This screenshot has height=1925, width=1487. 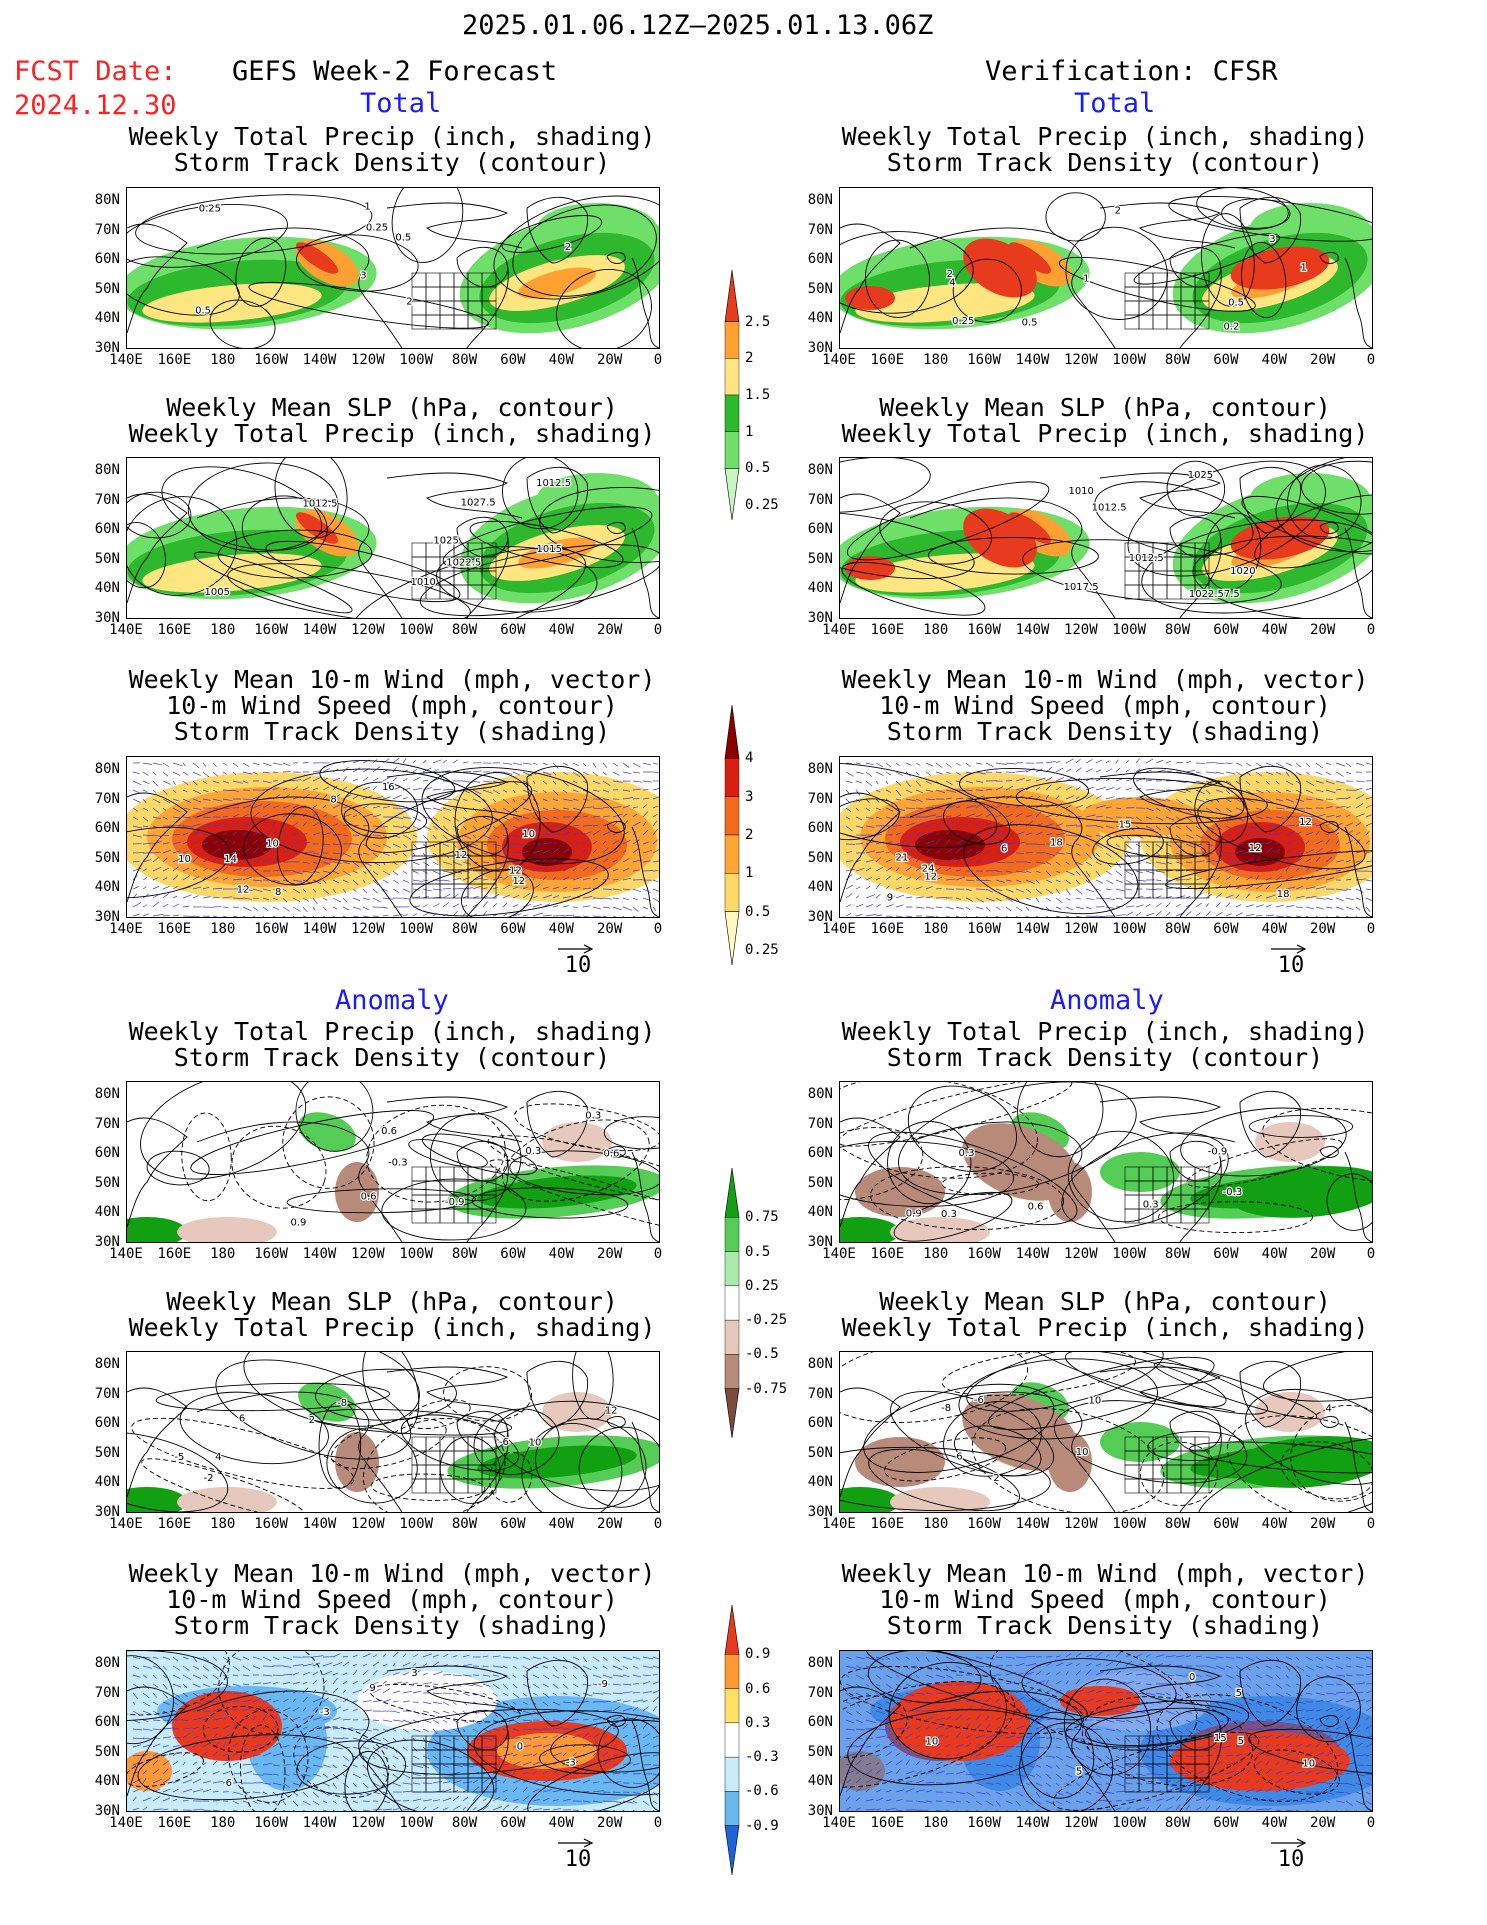 I want to click on contour-label: 0.9, so click(x=914, y=1213).